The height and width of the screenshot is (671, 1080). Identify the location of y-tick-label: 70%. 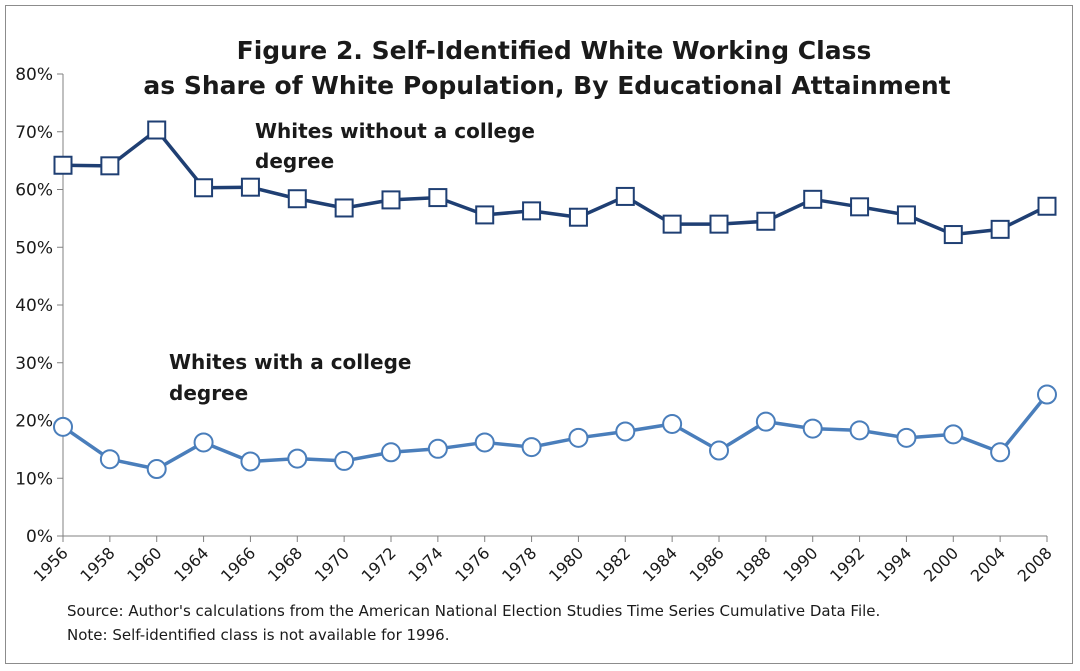
(34, 133).